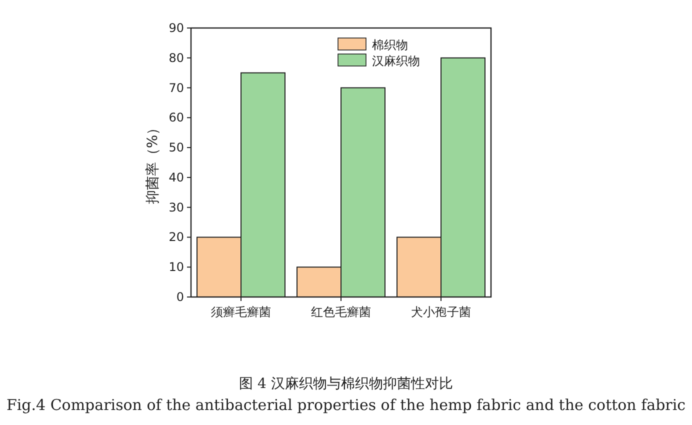 This screenshot has height=425, width=692. Describe the element at coordinates (176, 237) in the screenshot. I see `y-tick-label: 20` at that location.